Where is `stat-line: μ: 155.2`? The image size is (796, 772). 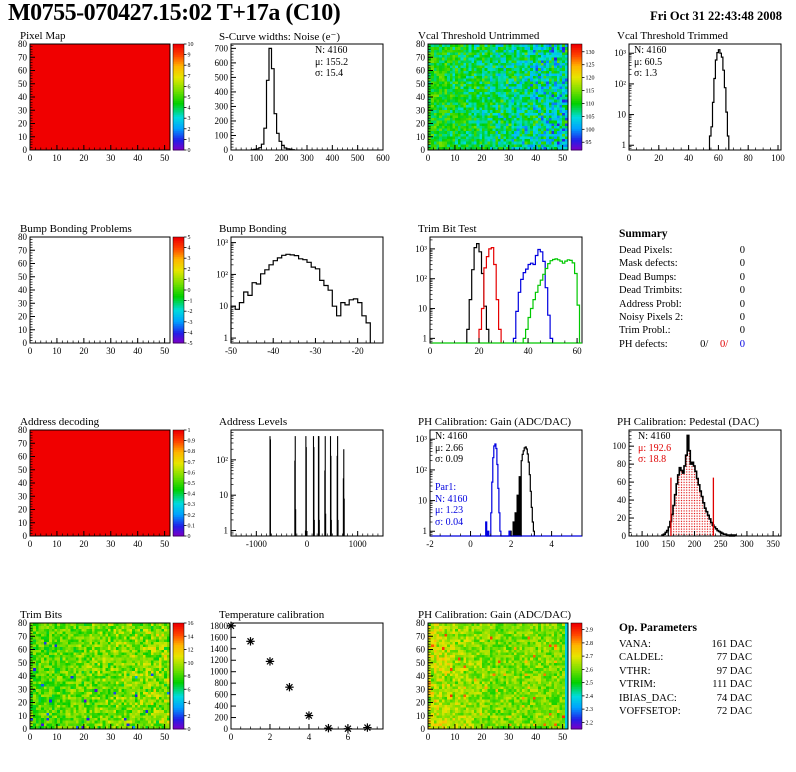 stat-line: μ: 155.2 is located at coordinates (332, 62).